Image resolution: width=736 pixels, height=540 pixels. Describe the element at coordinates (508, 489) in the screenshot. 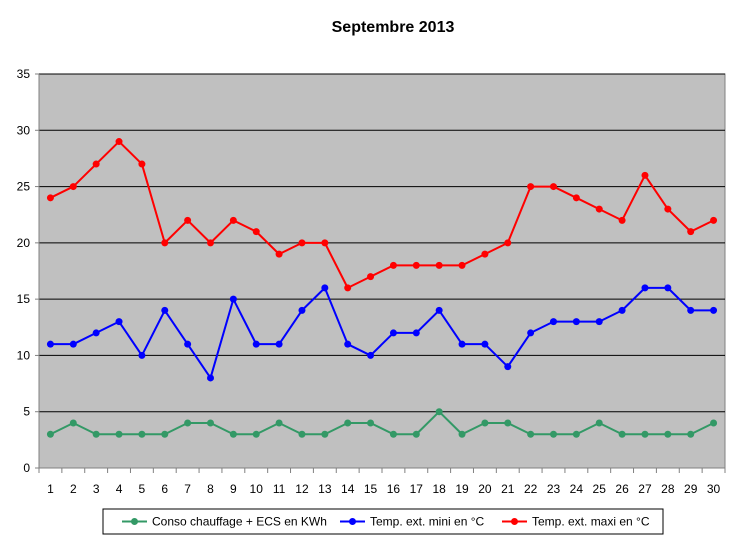

I see `x-tick-label: 21` at that location.